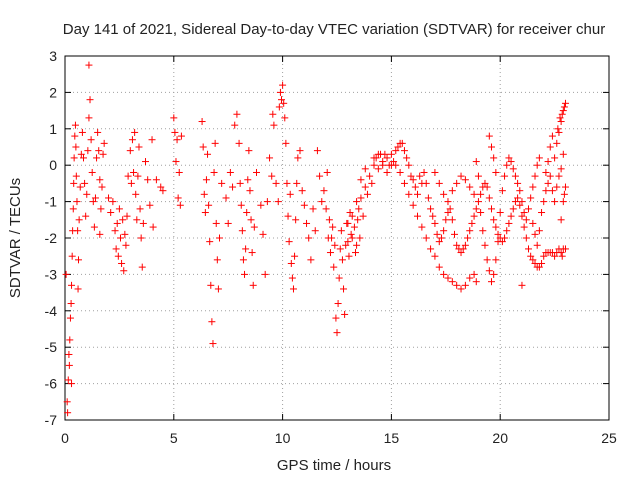 The image size is (640, 480). I want to click on x-axis-label: GPS time / hours, so click(334, 465).